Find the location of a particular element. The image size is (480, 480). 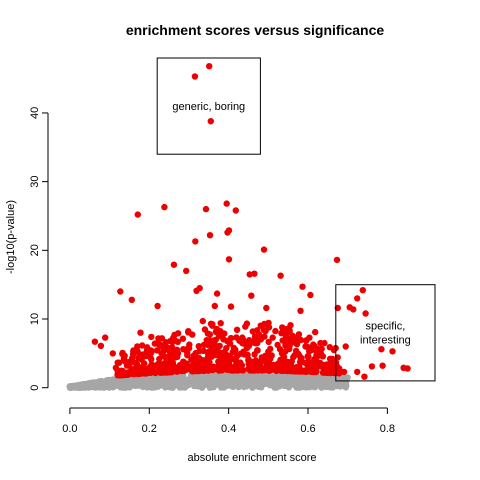

specific-interesting-box is located at coordinates (385, 333).